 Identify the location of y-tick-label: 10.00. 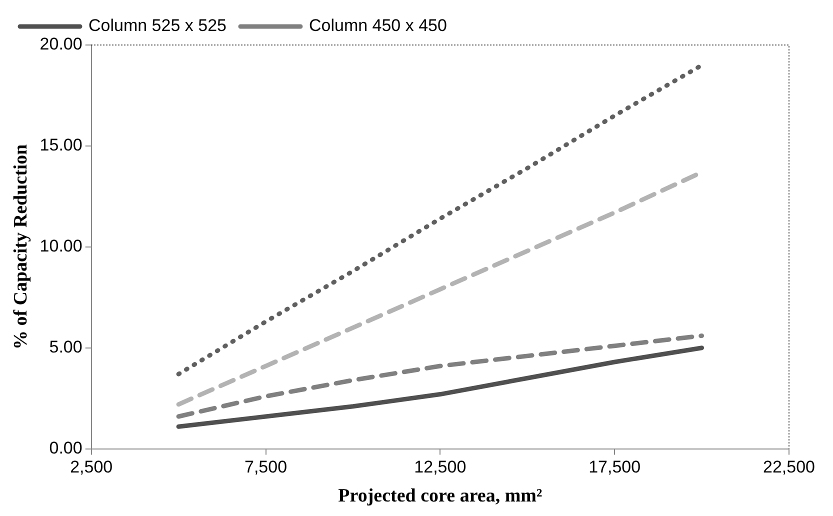
(61, 246).